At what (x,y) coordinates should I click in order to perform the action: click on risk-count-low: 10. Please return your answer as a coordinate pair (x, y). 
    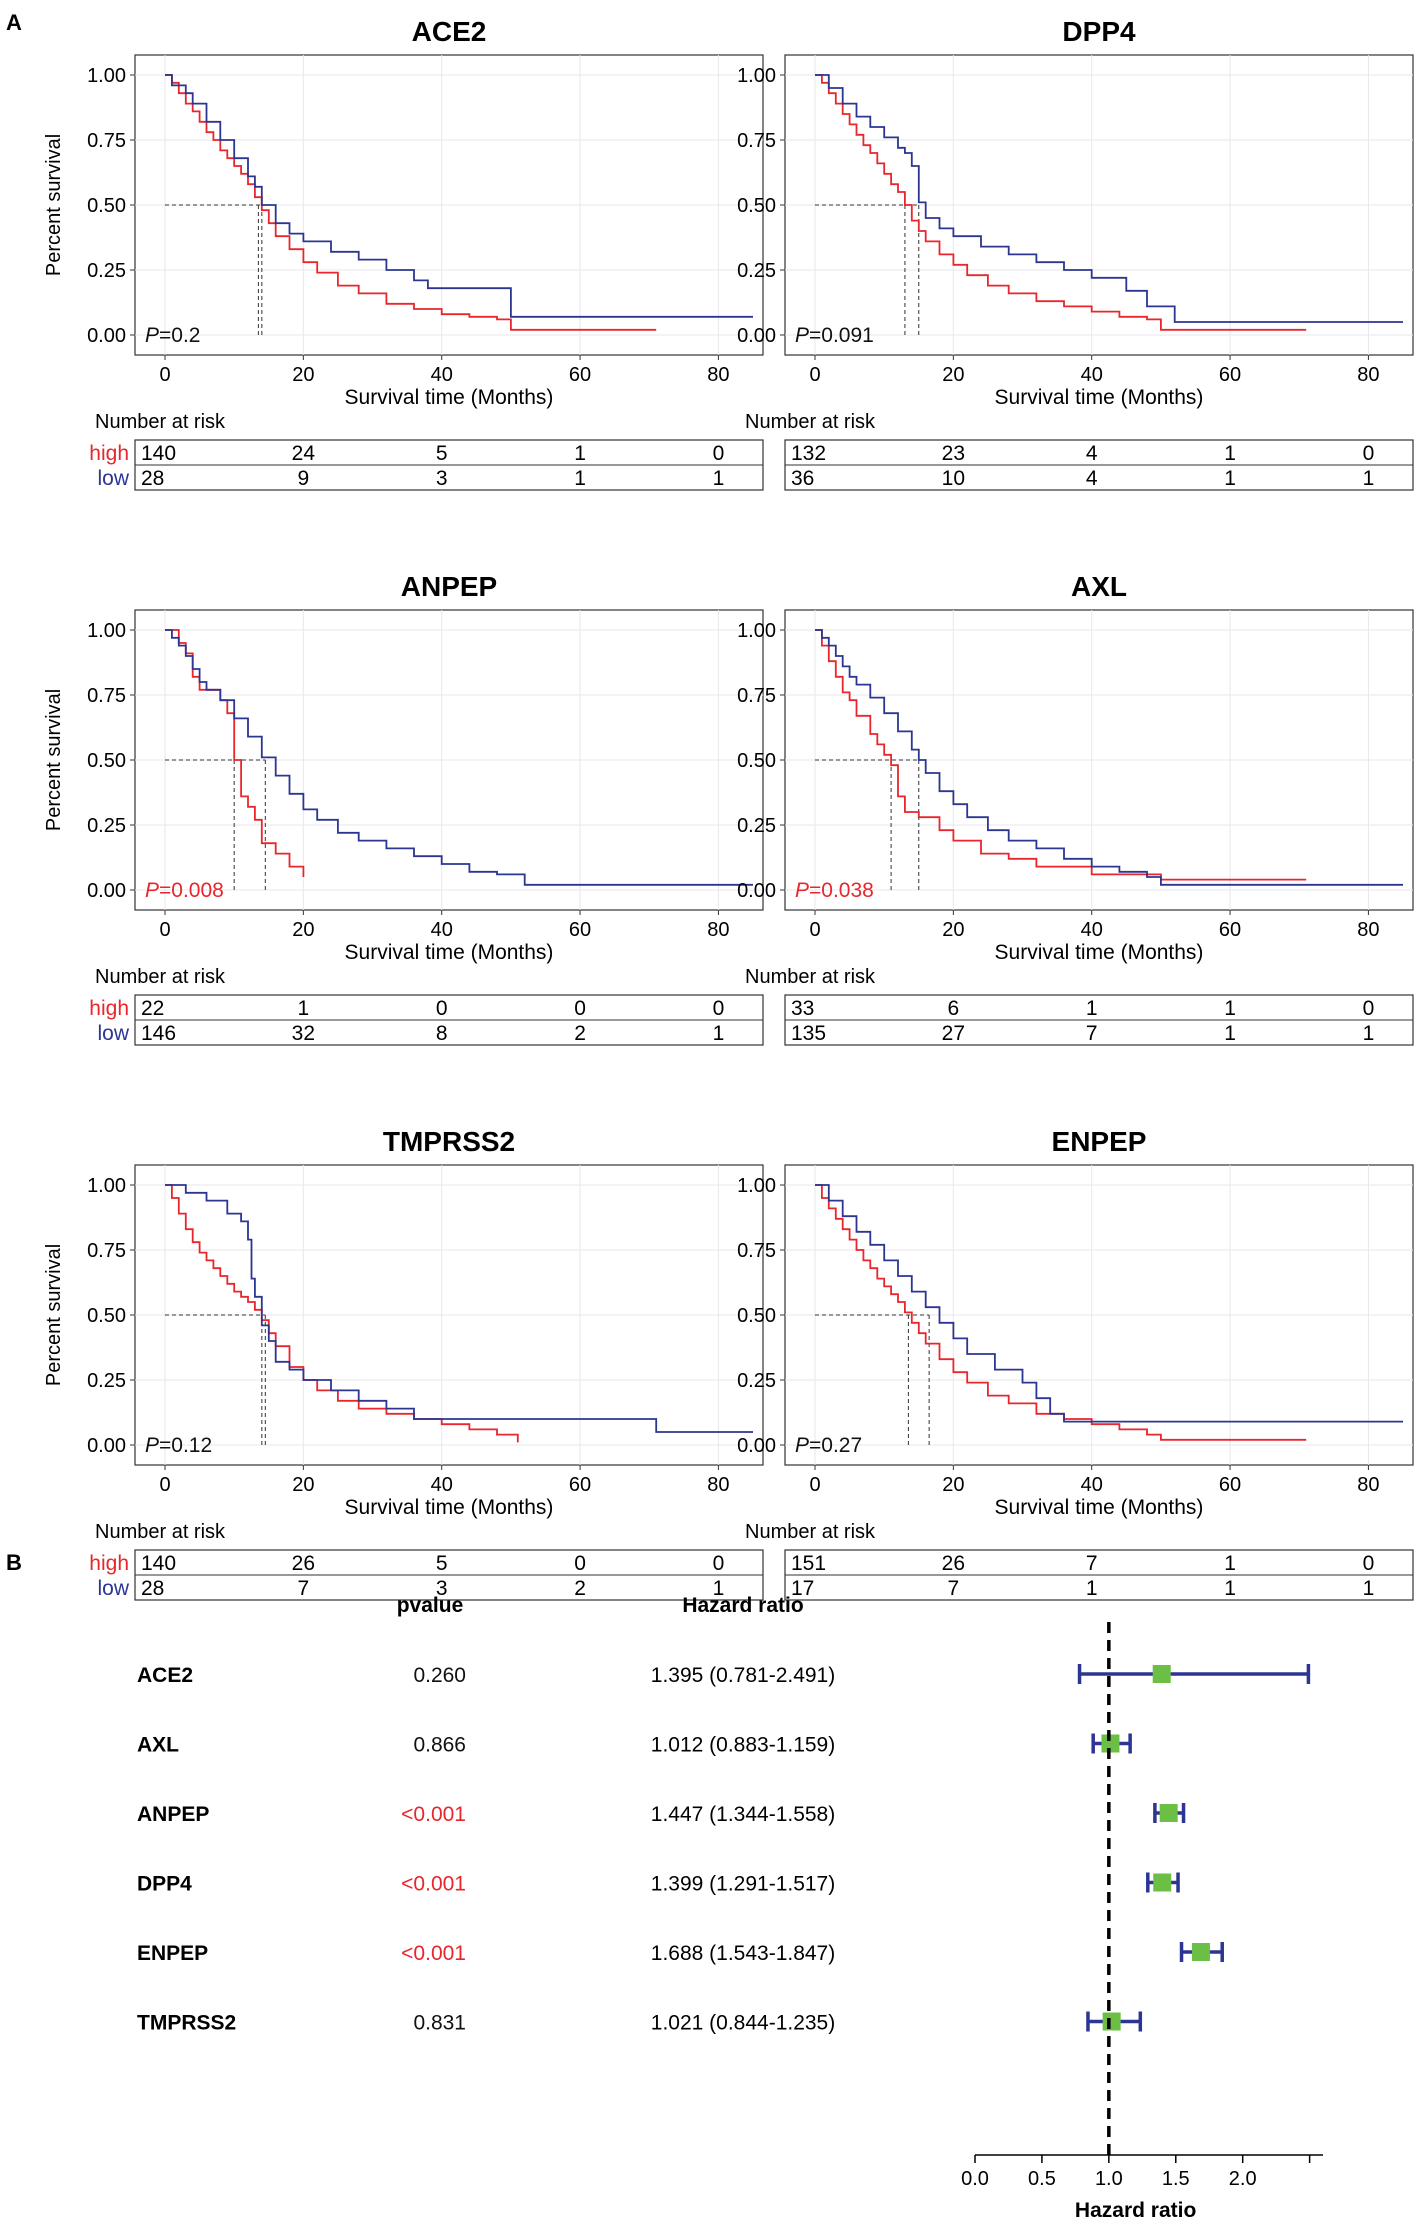
    Looking at the image, I should click on (953, 478).